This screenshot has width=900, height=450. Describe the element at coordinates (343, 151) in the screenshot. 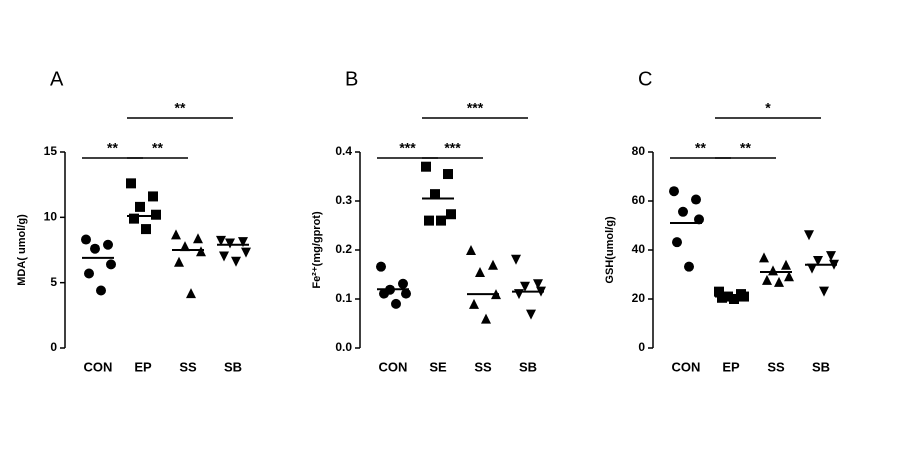

I see `y-tick-label: 0.4` at that location.